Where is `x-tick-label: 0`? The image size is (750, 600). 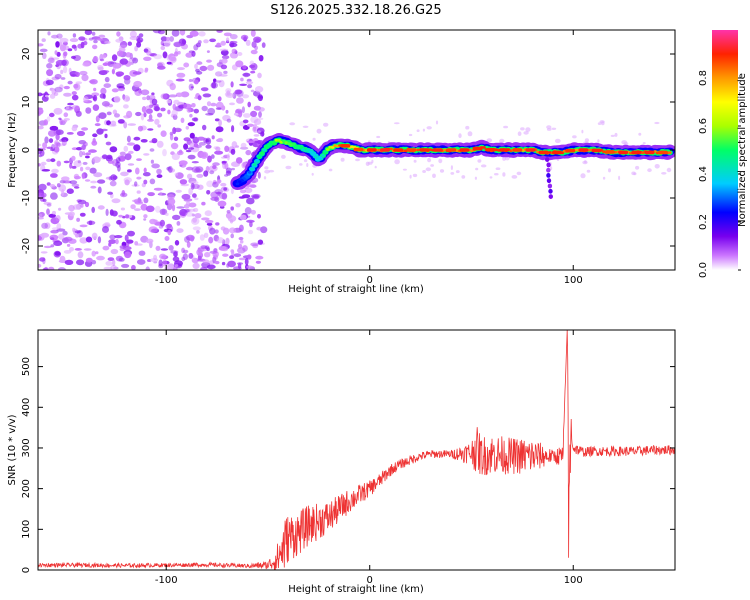
x-tick-label: 0 is located at coordinates (370, 280).